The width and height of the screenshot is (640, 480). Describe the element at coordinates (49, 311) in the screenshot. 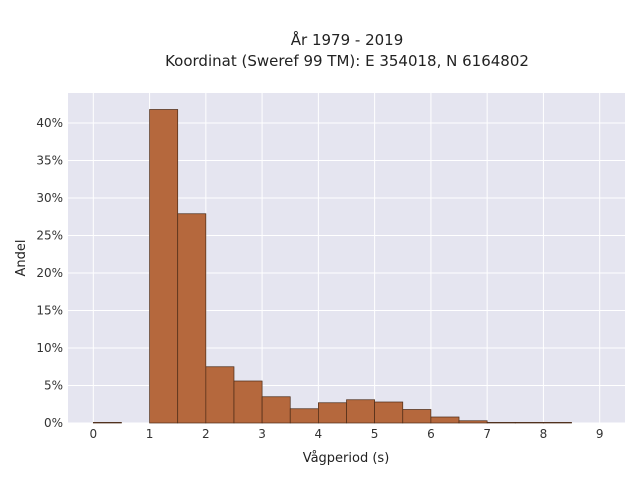

I see `y-tick-label: 15%` at that location.